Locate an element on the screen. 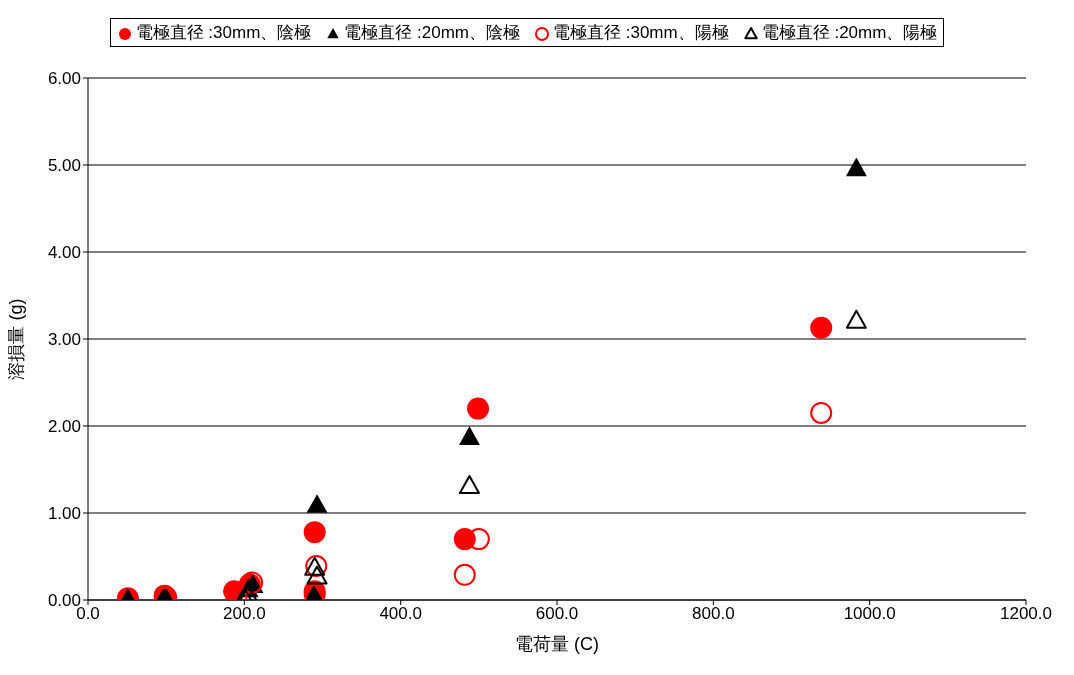  x-tick-label: 1200.0 is located at coordinates (1026, 614).